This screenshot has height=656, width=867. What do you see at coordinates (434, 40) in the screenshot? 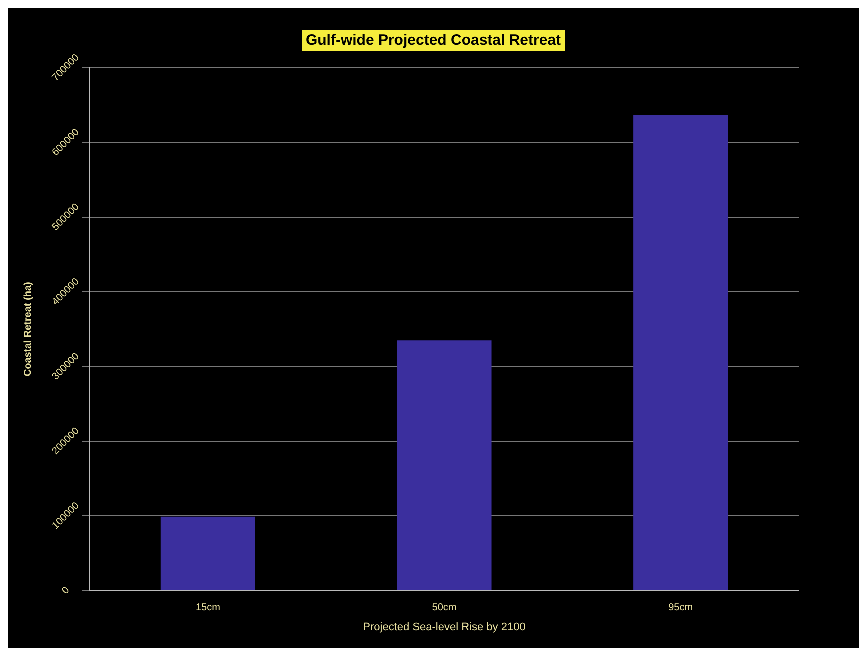
I see `chart-title: Gulf-wide Projected Coastal Retreat` at bounding box center [434, 40].